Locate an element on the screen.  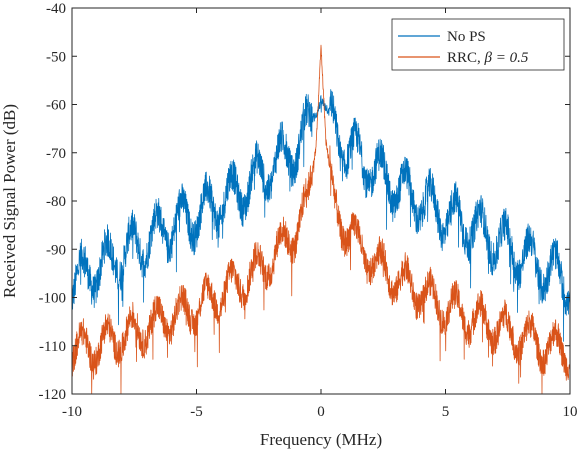
x-tick-label: 10 is located at coordinates (570, 412).